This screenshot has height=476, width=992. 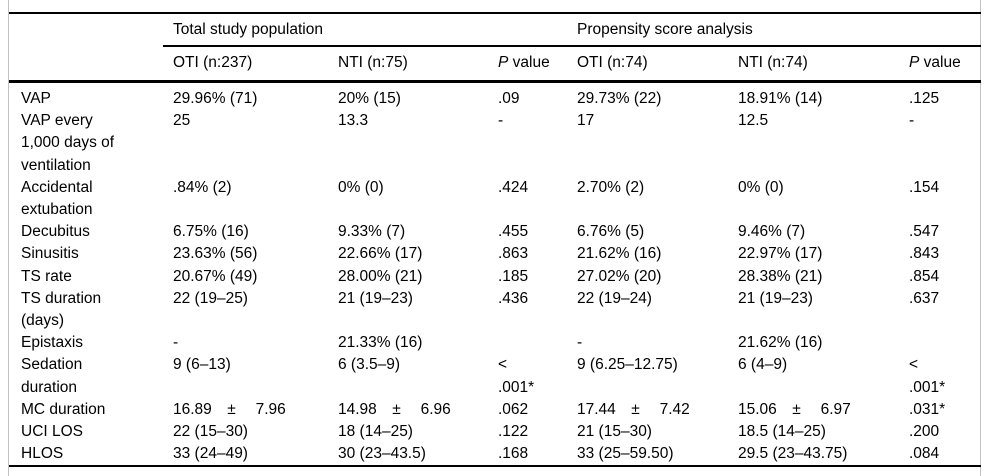 I want to click on cell-total-nti: 13.3, so click(x=353, y=121).